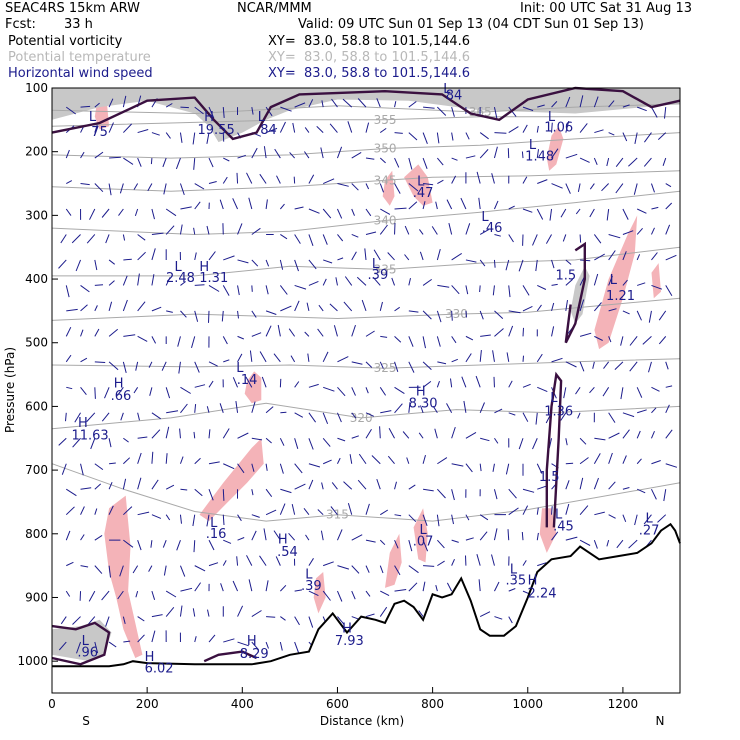 This screenshot has width=740, height=740. Describe the element at coordinates (240, 368) in the screenshot. I see `extrema-label-26: L` at that location.